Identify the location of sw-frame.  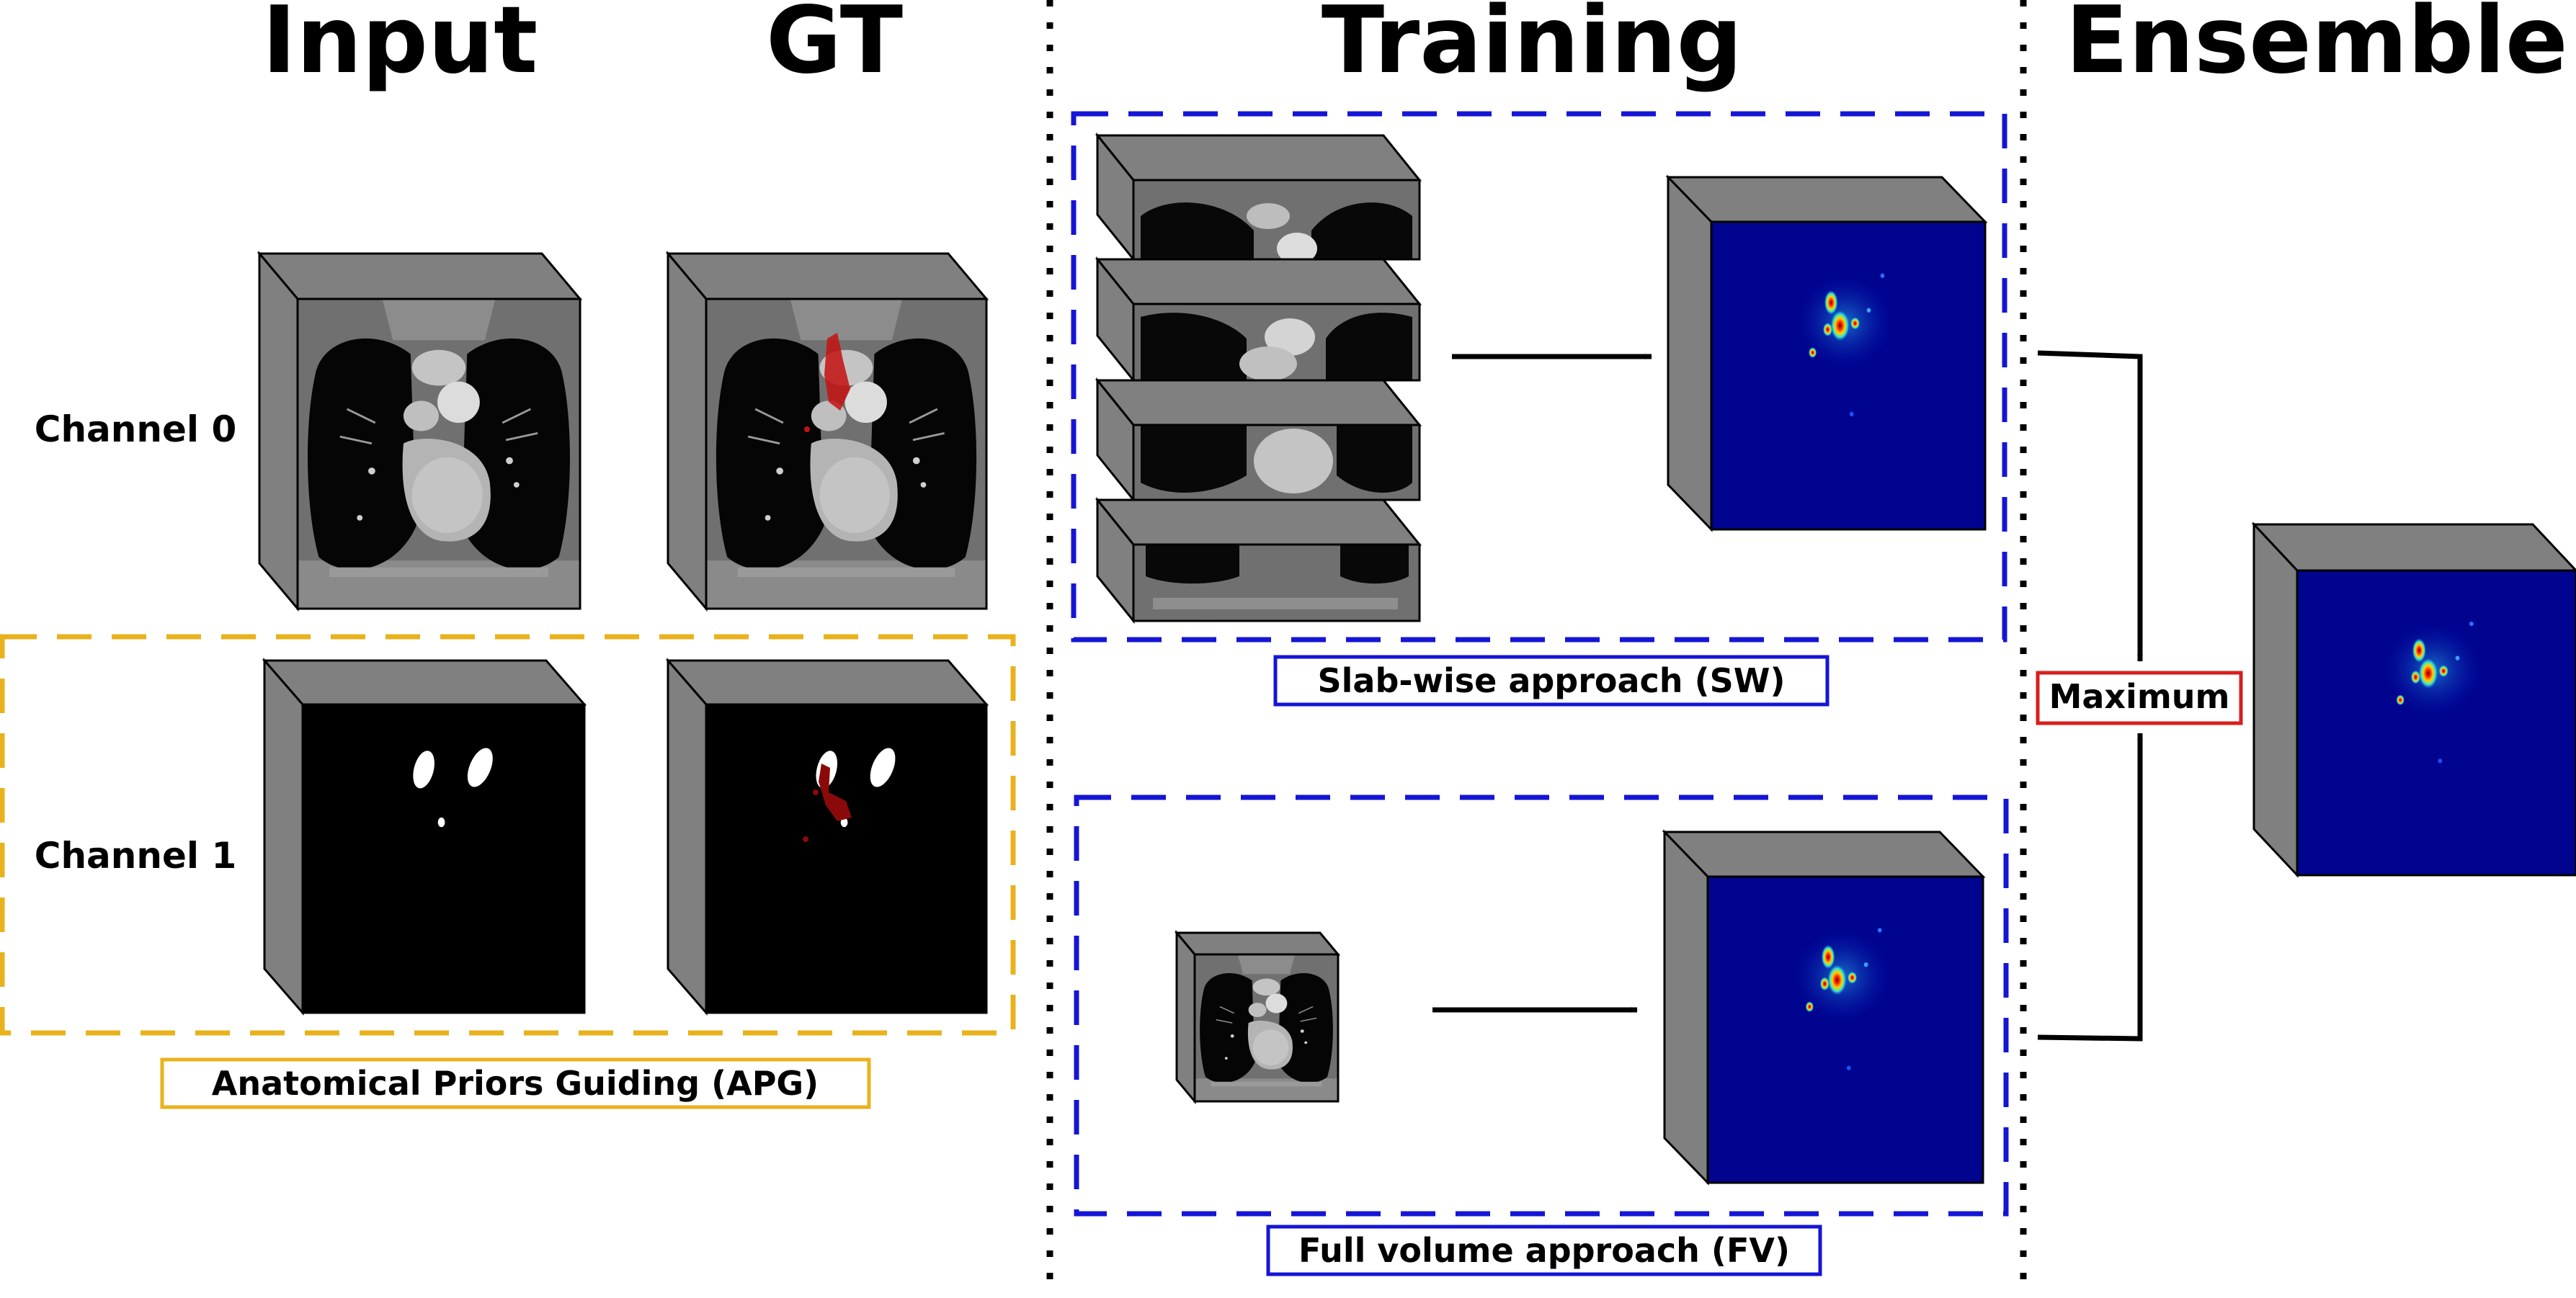
(1539, 377).